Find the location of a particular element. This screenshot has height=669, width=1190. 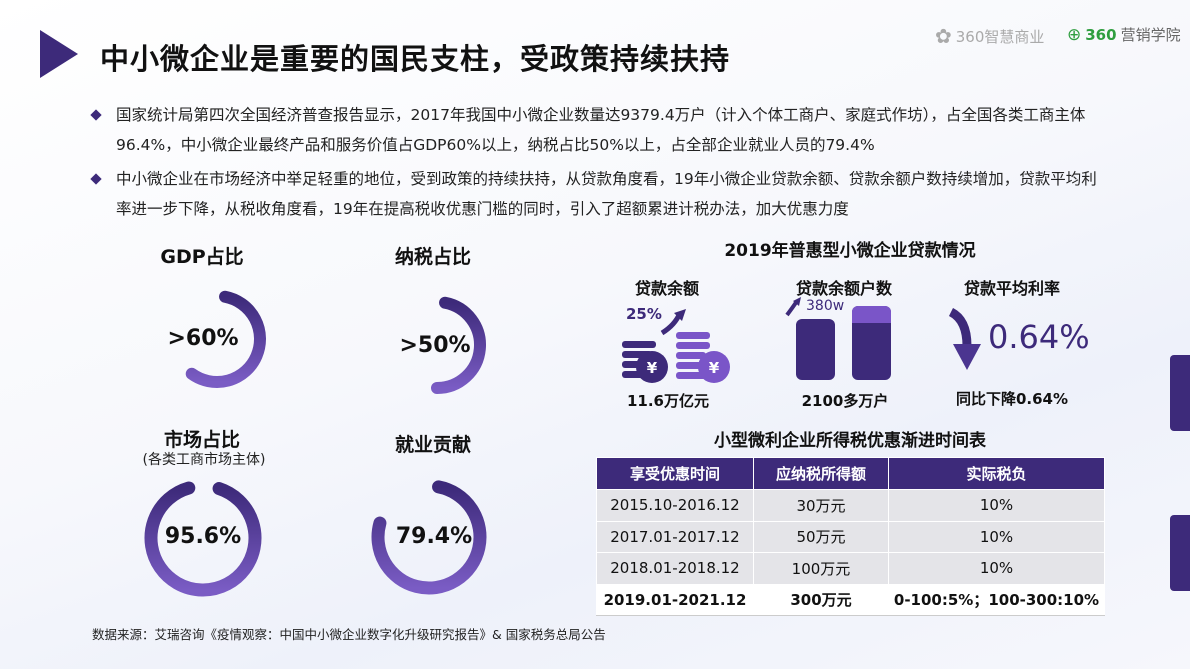

donut-label-gdp: GDP占比 is located at coordinates (202, 257).